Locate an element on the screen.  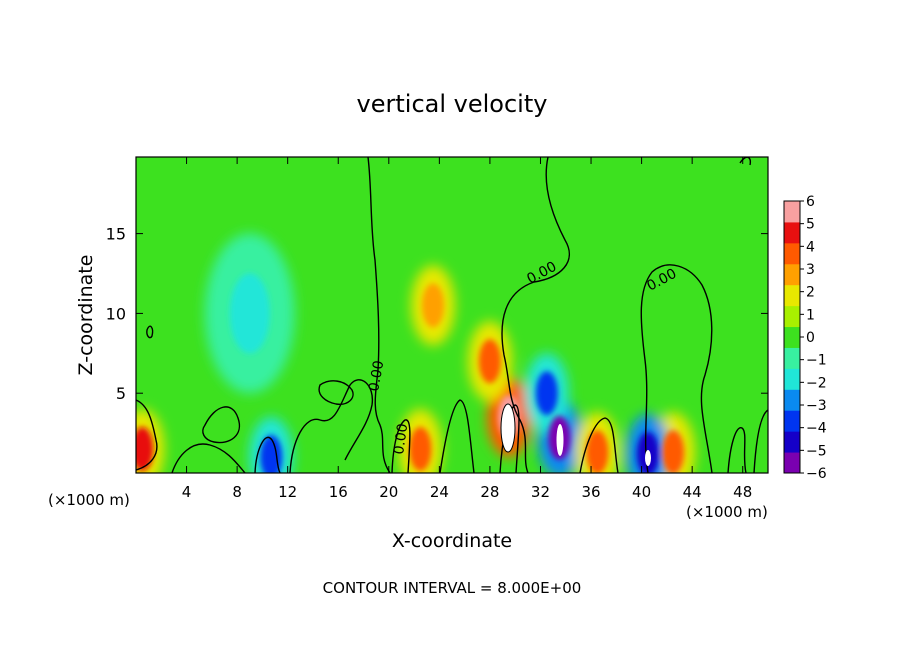
x-tick-label: 32 is located at coordinates (540, 492).